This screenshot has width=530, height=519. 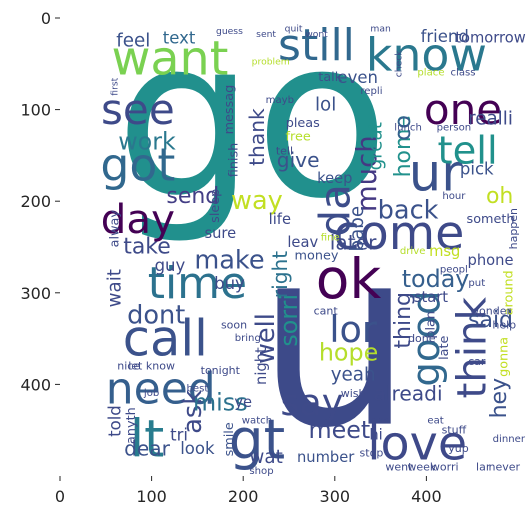 What do you see at coordinates (445, 466) in the screenshot?
I see `word-worri-107: worri` at bounding box center [445, 466].